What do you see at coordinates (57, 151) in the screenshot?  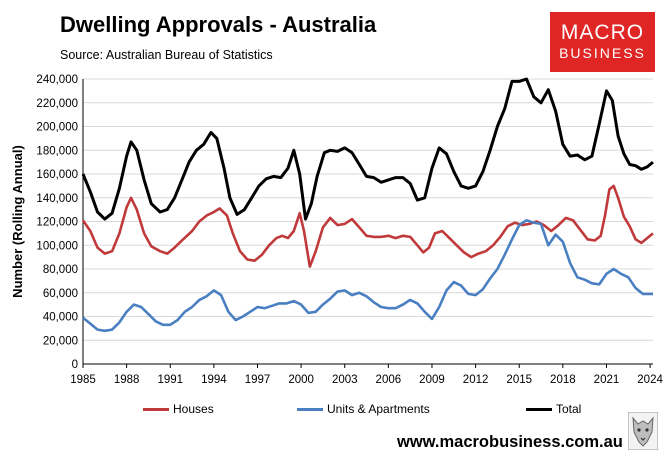 I see `y-tick-label: 180,000` at bounding box center [57, 151].